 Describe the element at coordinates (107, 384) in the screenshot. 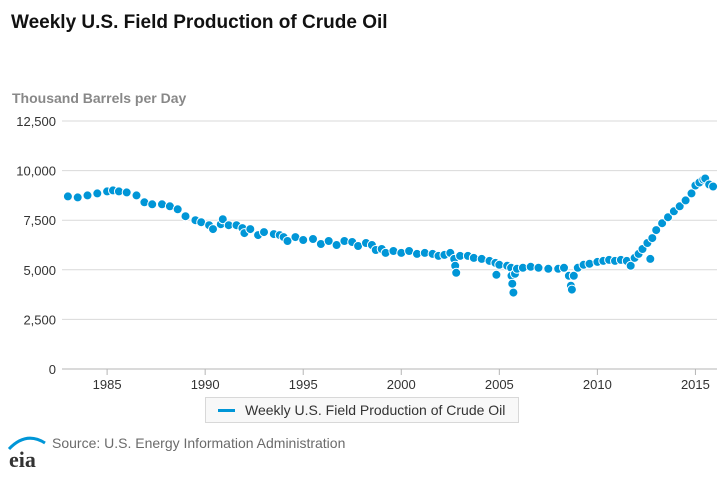

I see `x-tick-label: 1985` at that location.